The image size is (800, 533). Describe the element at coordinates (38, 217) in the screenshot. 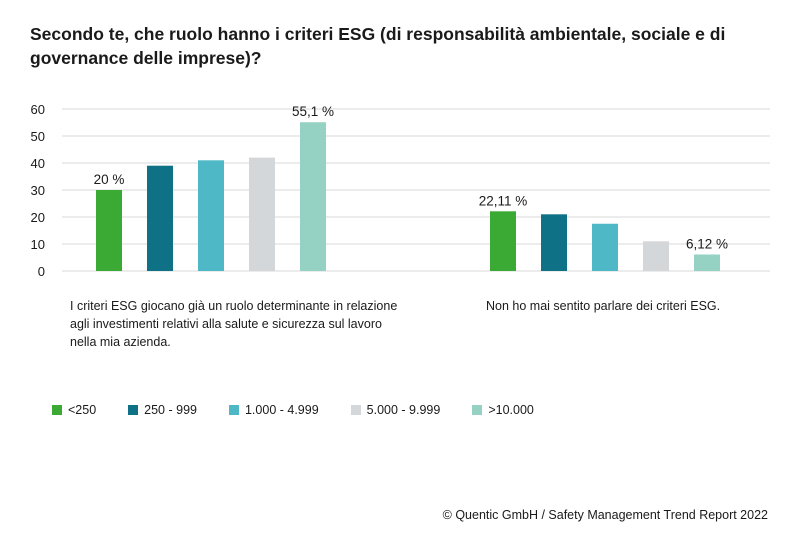

I see `y-tick-label: 20` at that location.